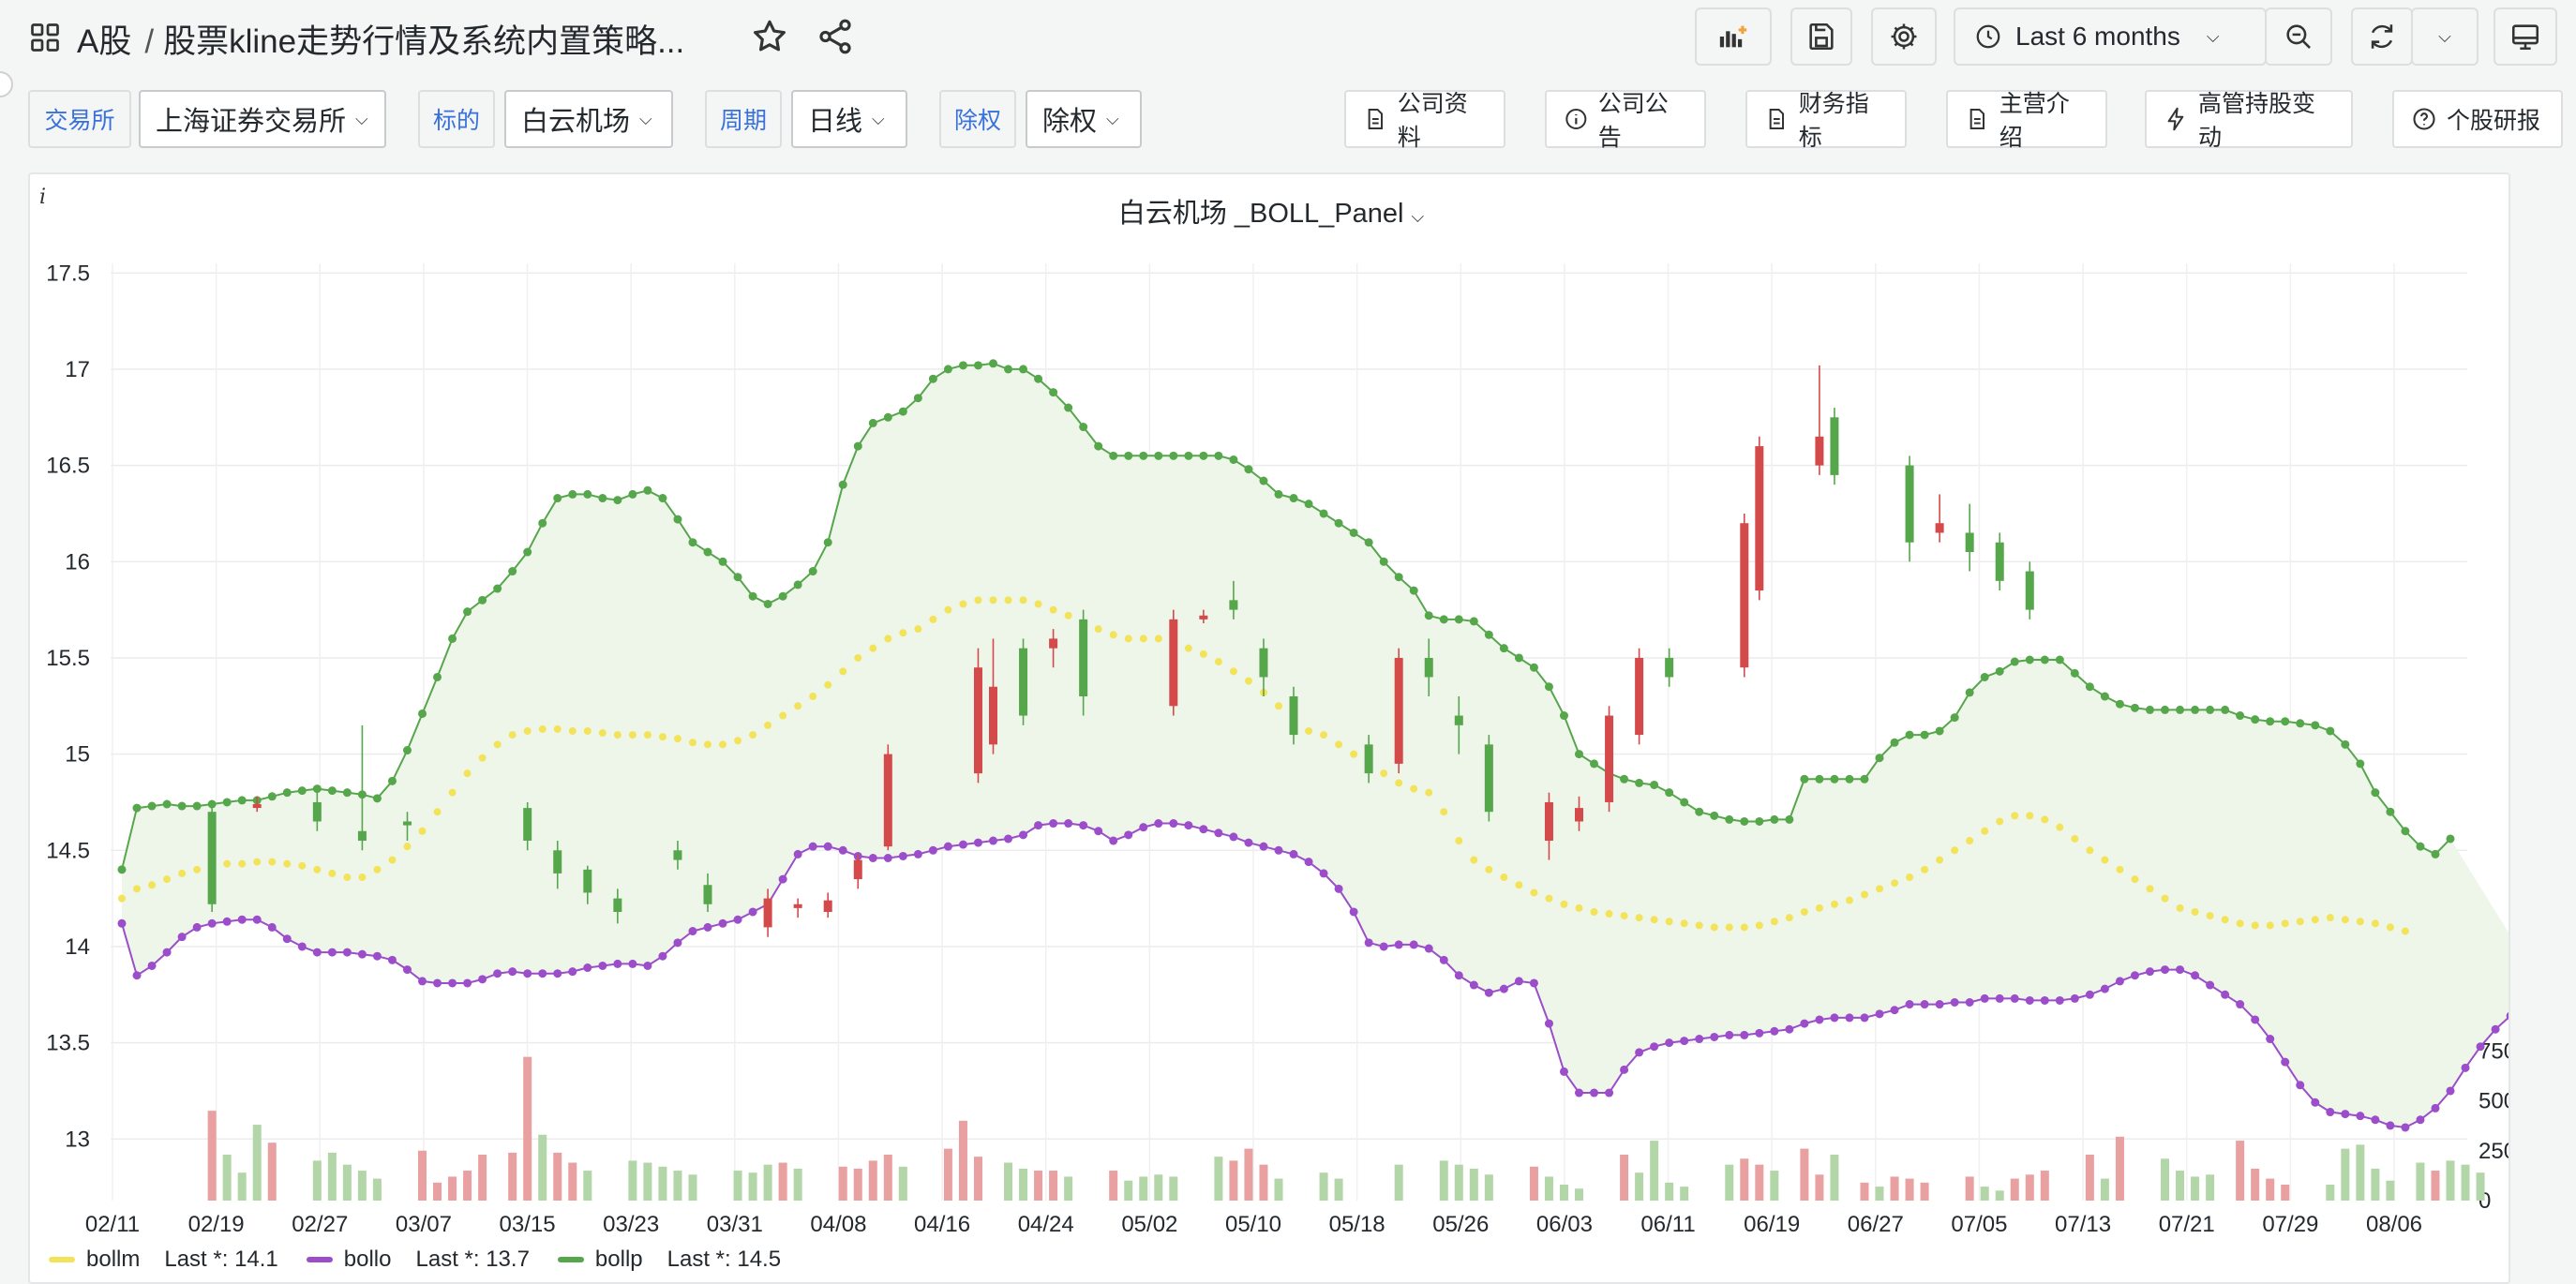  Describe the element at coordinates (1988, 37) in the screenshot. I see `clock-icon` at that location.